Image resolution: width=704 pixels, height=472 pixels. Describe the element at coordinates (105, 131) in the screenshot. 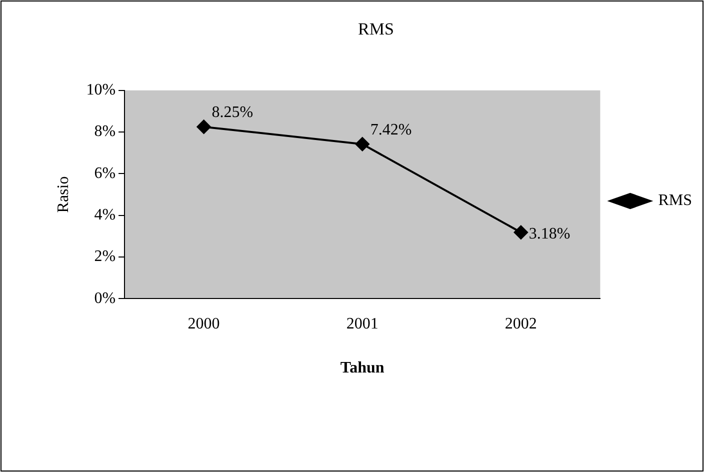

I see `y-tick-label: 8%` at that location.